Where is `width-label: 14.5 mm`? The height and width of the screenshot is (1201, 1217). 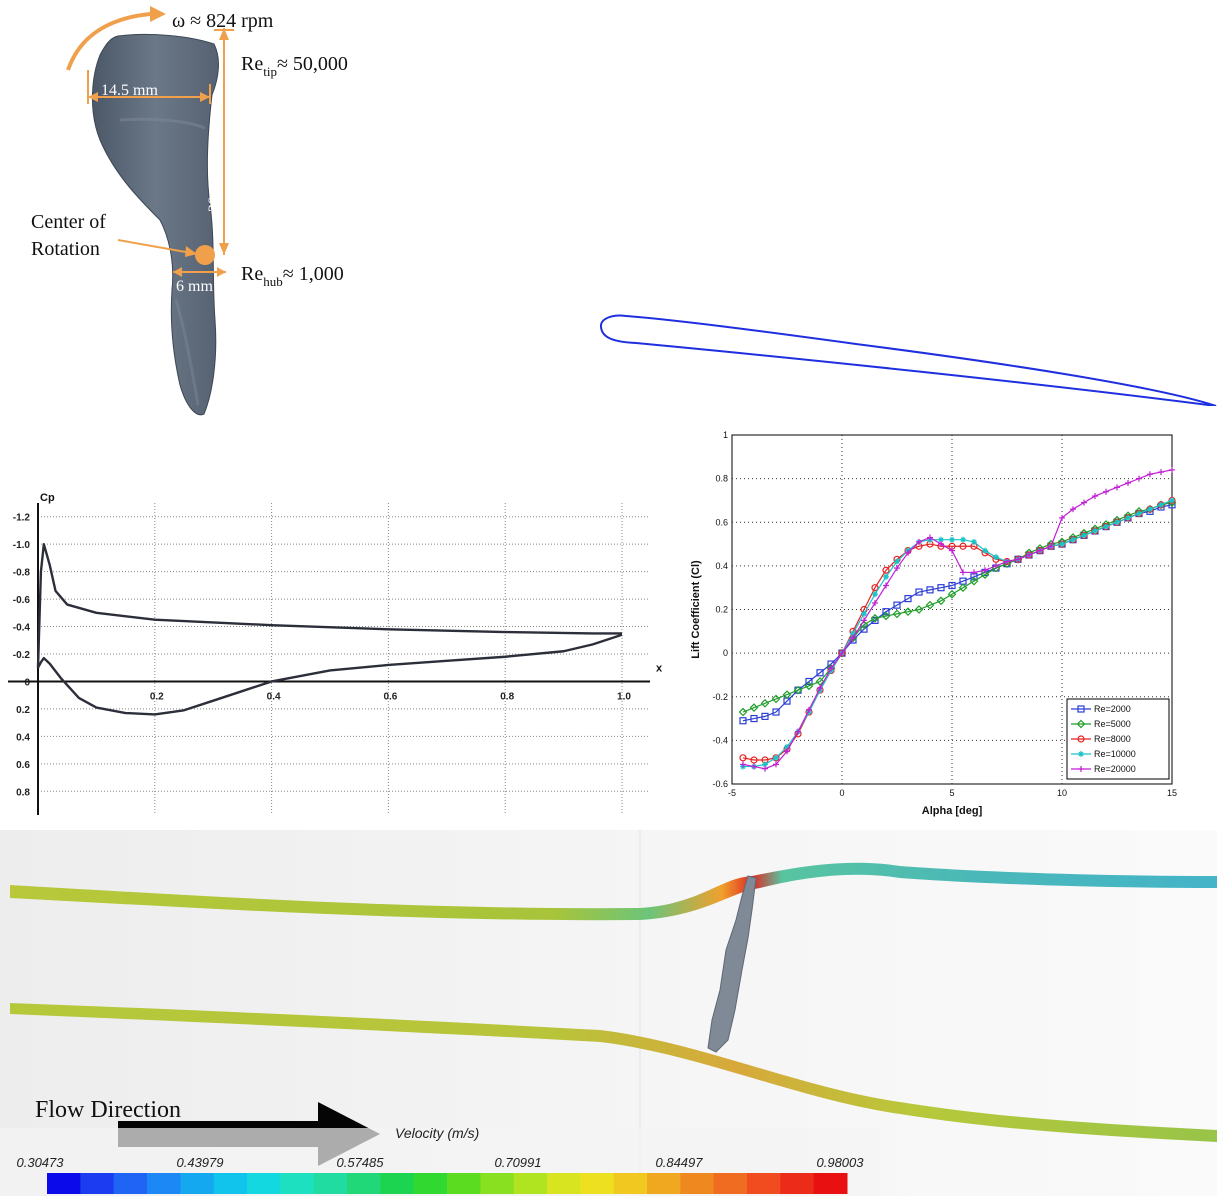 width-label: 14.5 mm is located at coordinates (129, 90).